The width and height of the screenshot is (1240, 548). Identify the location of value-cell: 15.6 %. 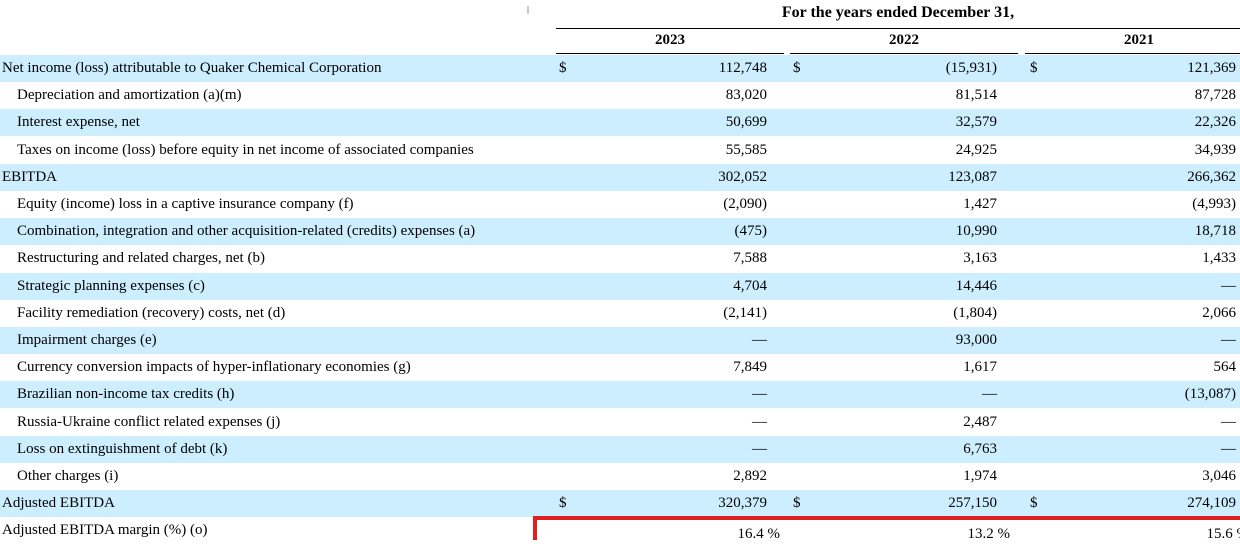
(1223, 534).